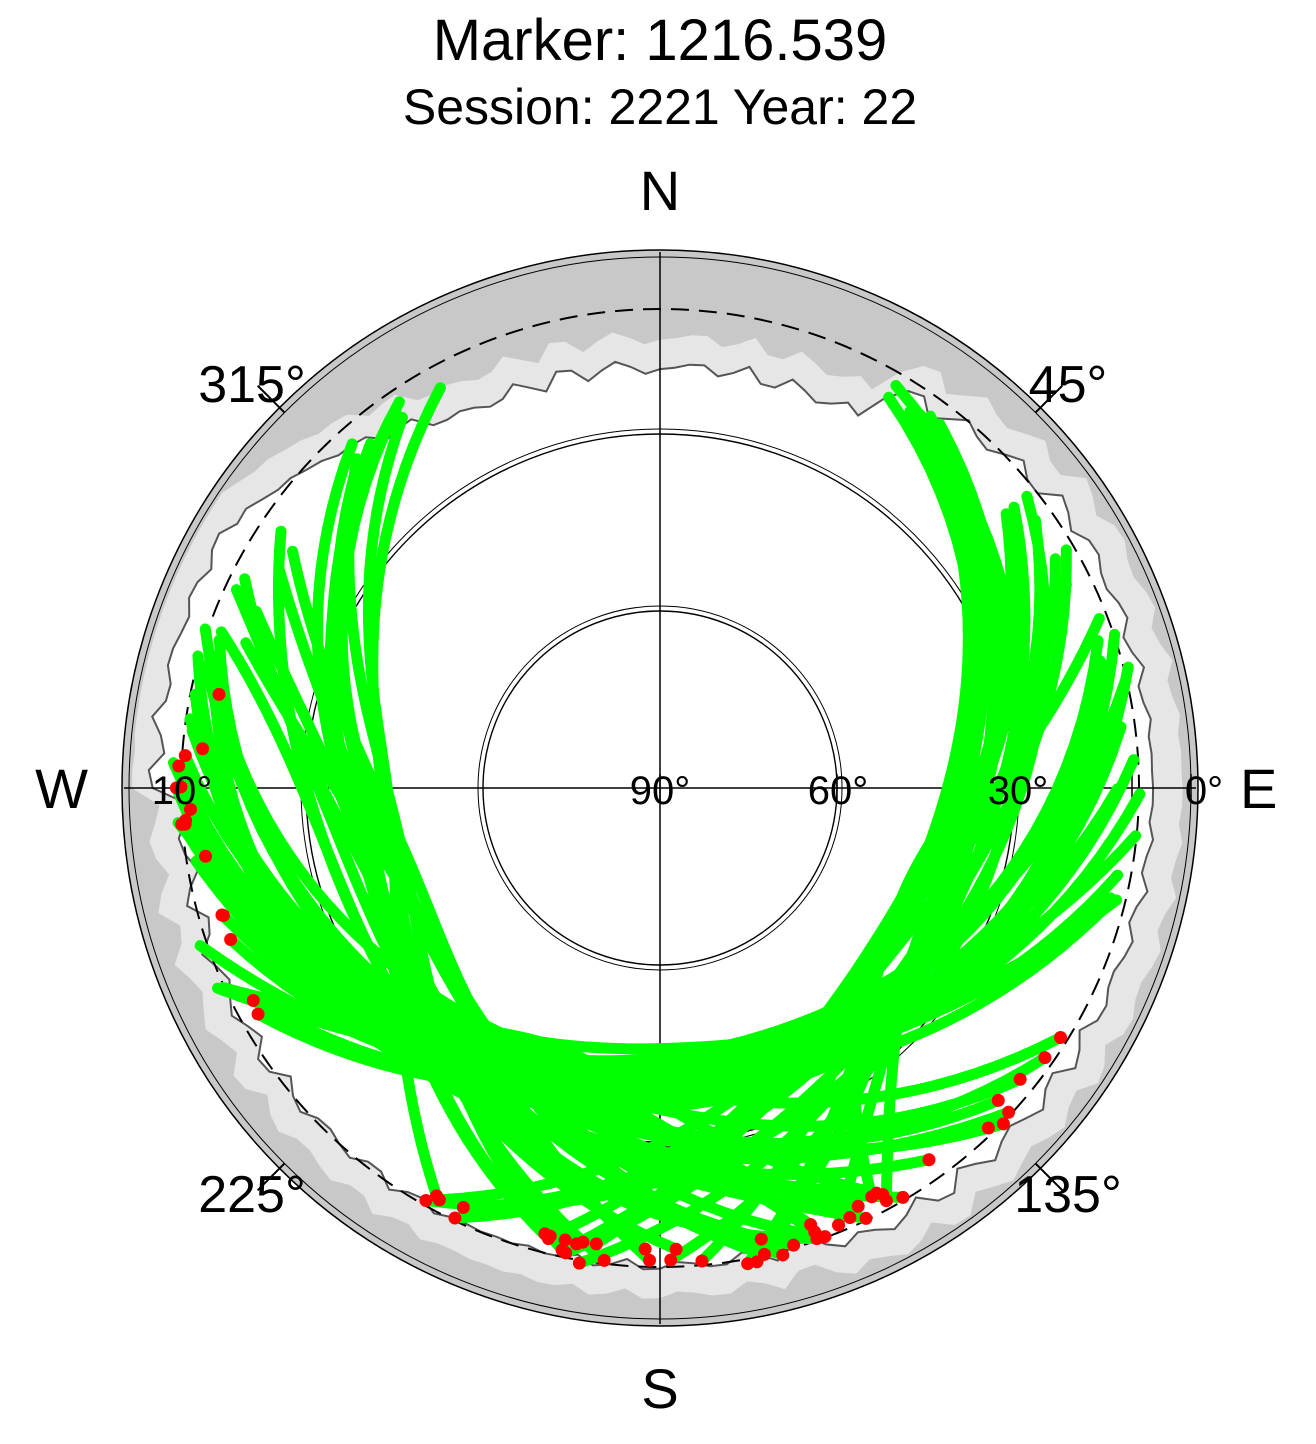 The image size is (1316, 1444). What do you see at coordinates (1018, 791) in the screenshot?
I see `elevation-label-30: 30°` at bounding box center [1018, 791].